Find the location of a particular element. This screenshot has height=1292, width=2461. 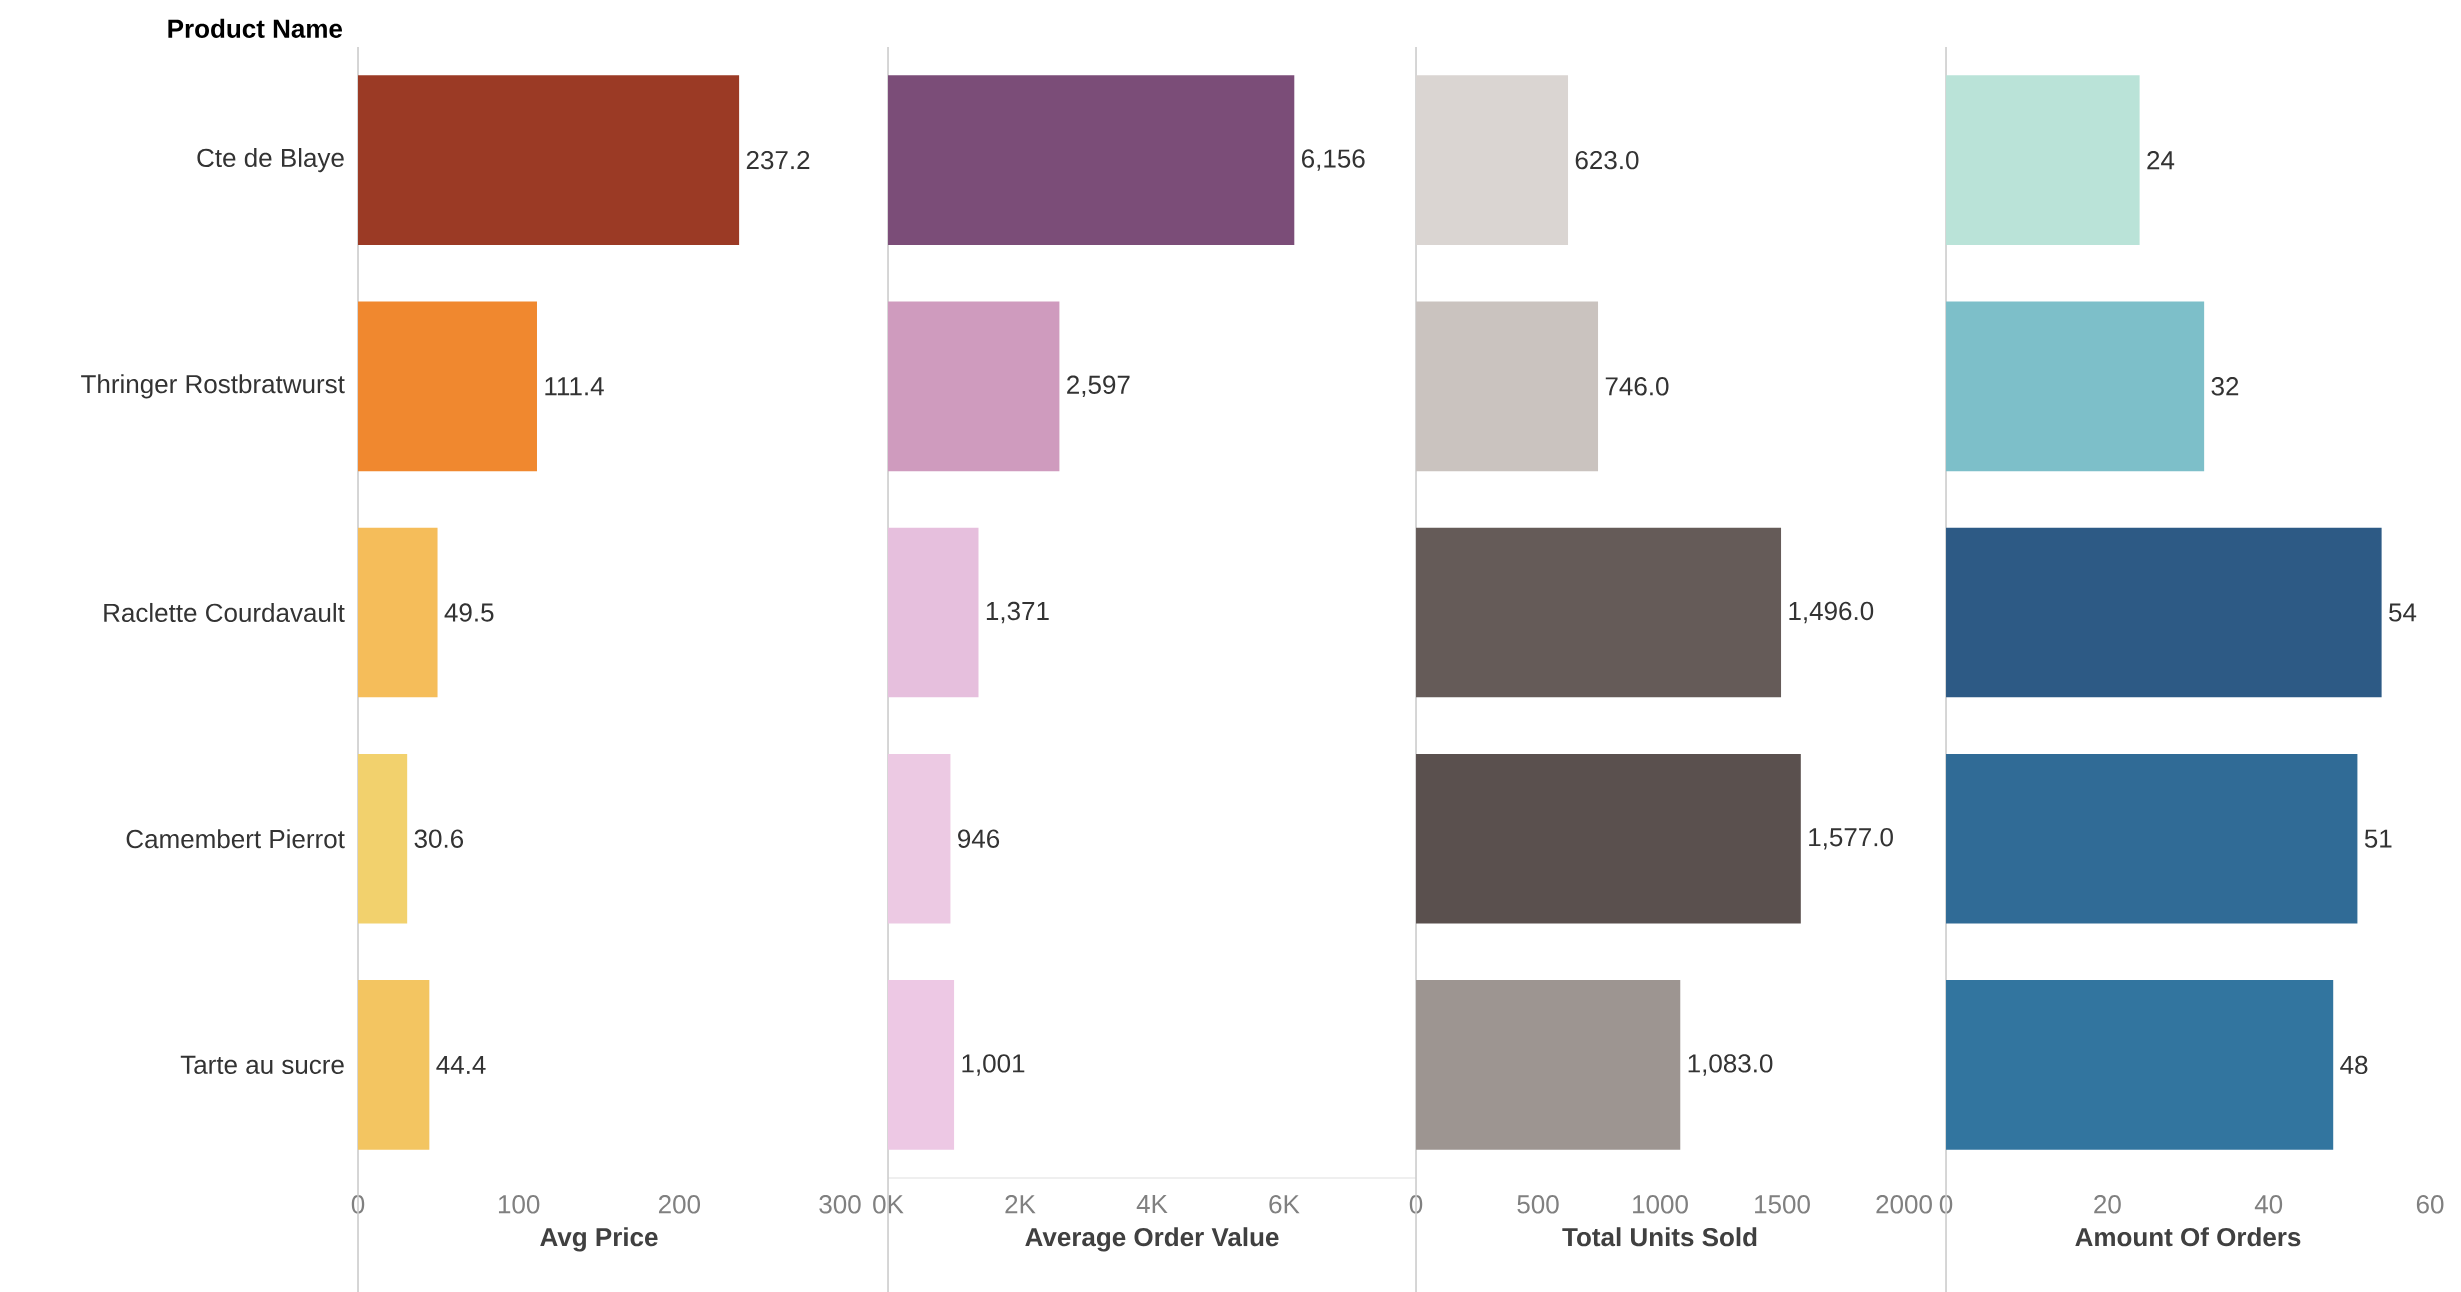

x-axis-title: Total Units Sold is located at coordinates (1659, 1237).